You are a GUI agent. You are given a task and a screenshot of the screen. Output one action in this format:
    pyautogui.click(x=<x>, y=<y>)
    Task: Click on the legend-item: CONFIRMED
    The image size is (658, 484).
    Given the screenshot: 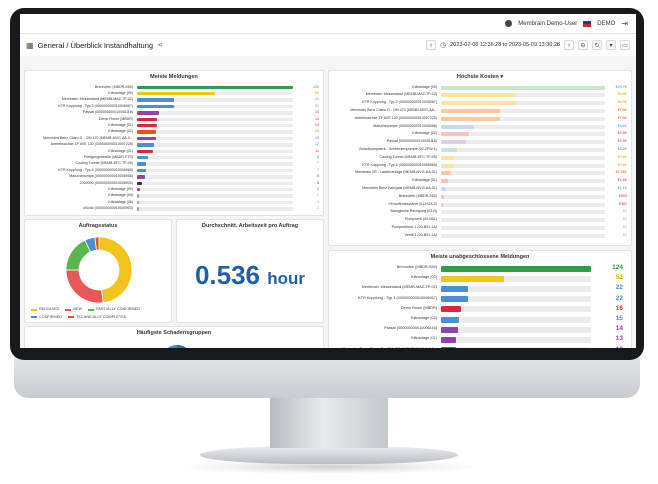 What is the action you would take?
    pyautogui.click(x=46, y=317)
    